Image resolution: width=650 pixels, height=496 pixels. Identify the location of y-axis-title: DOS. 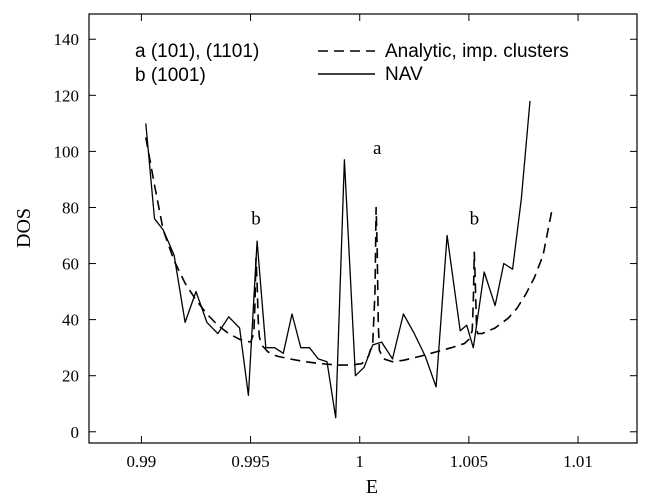
(24, 228).